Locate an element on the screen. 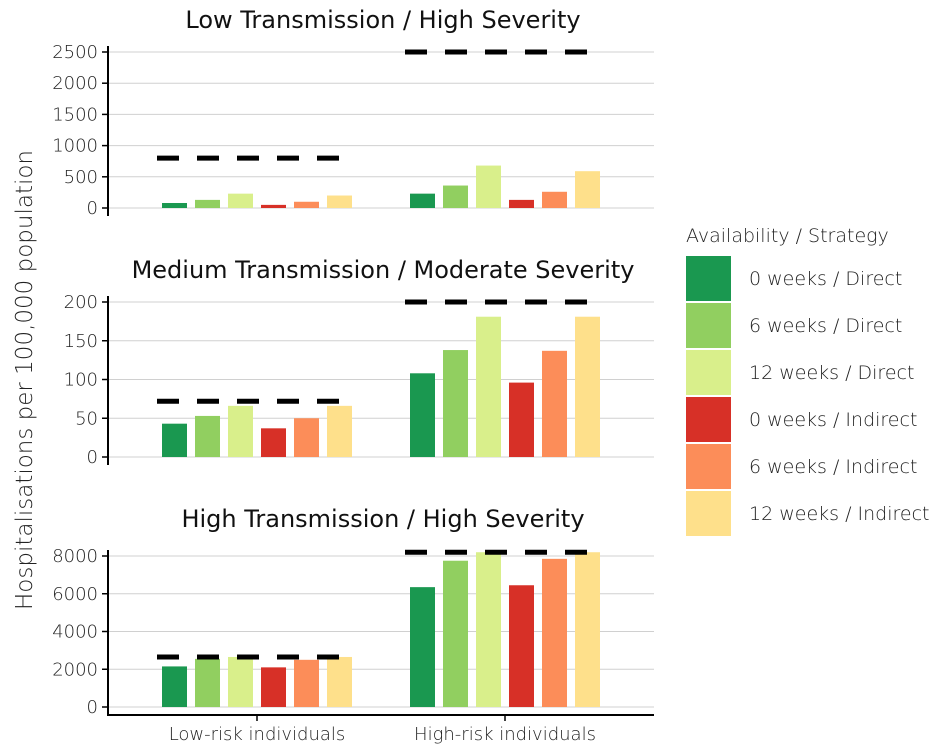 Image resolution: width=936 pixels, height=750 pixels. panel-title: Low Transmission / High Severity is located at coordinates (382, 20).